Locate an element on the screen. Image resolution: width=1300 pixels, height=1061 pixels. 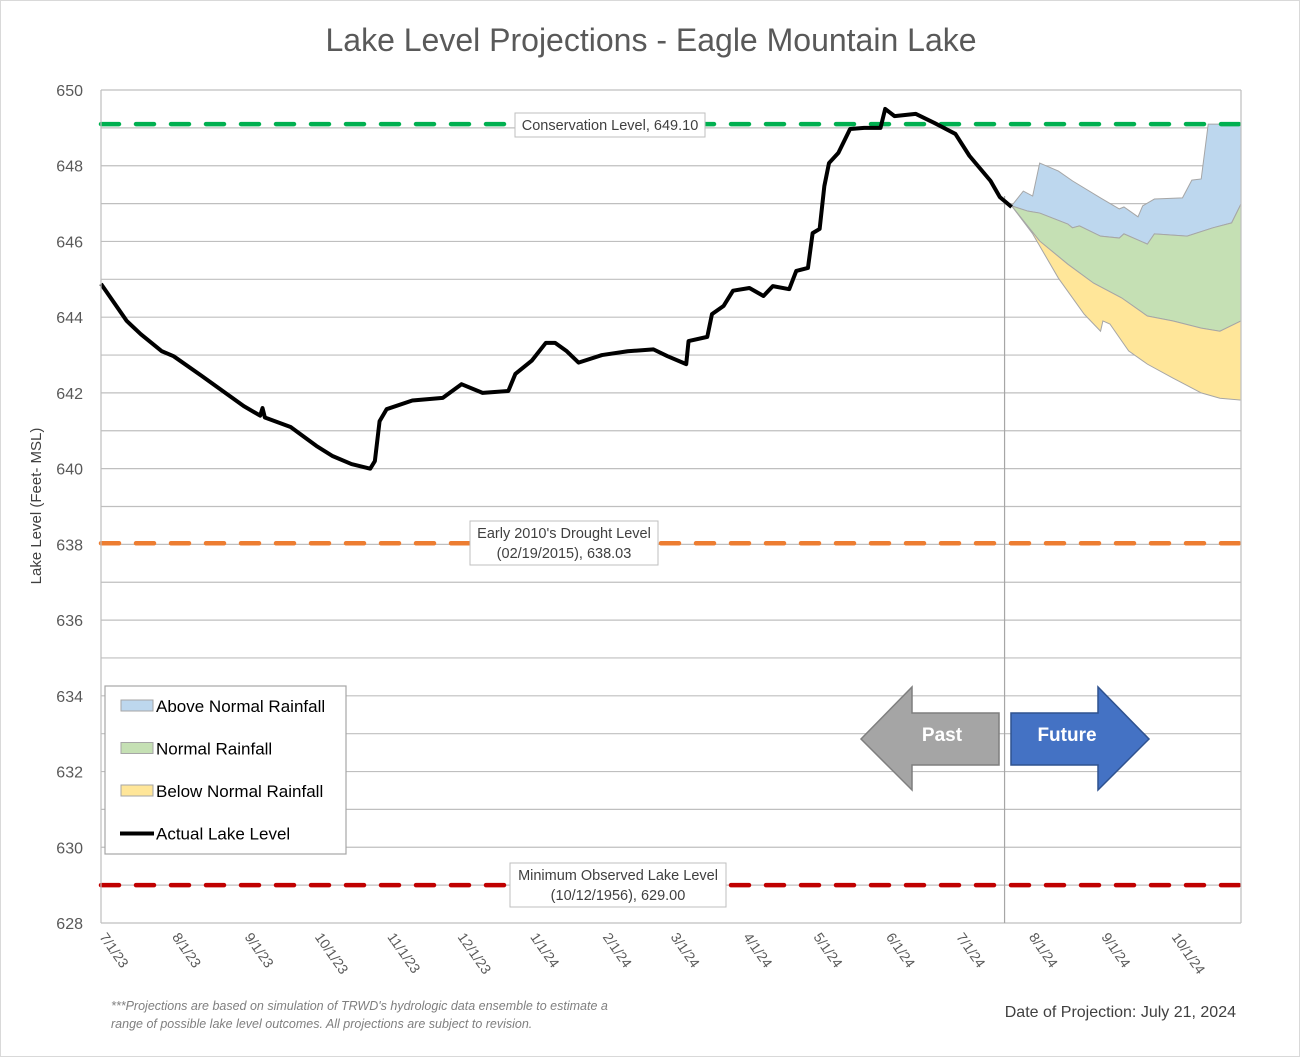
x-tick-label: 2/1/24 is located at coordinates (618, 950).